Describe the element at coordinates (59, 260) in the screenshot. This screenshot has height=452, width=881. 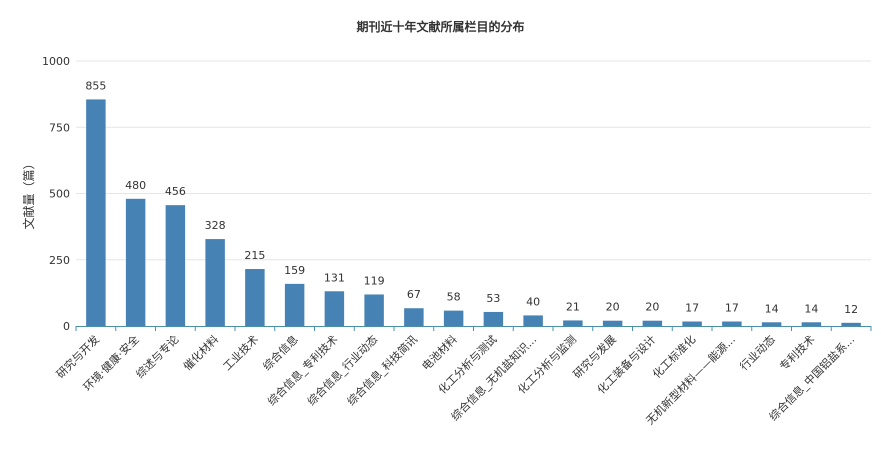
I see `y-tick-label: 250` at that location.